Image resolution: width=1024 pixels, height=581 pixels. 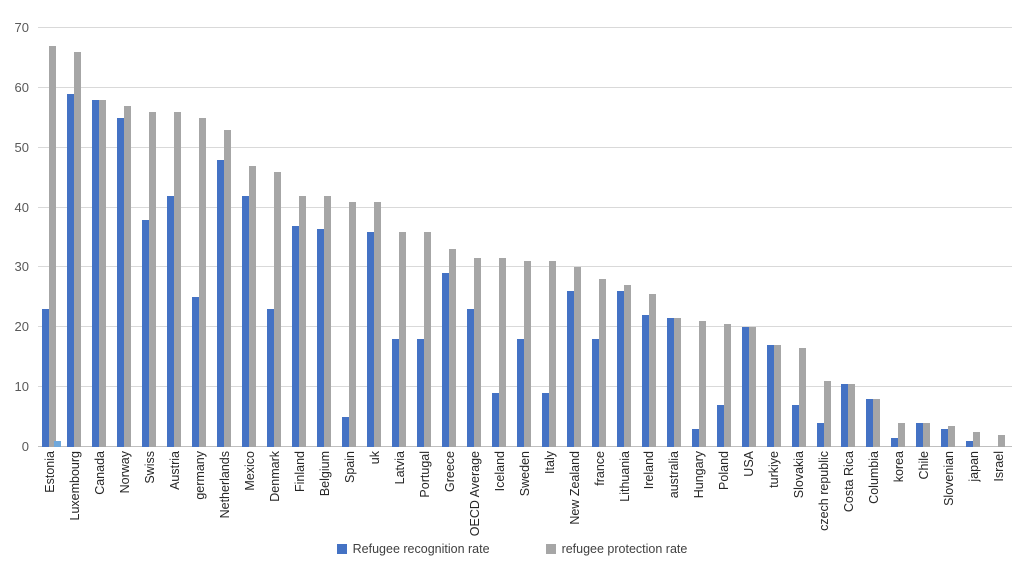 I want to click on x-label-cell: Denmark, so click(x=275, y=476).